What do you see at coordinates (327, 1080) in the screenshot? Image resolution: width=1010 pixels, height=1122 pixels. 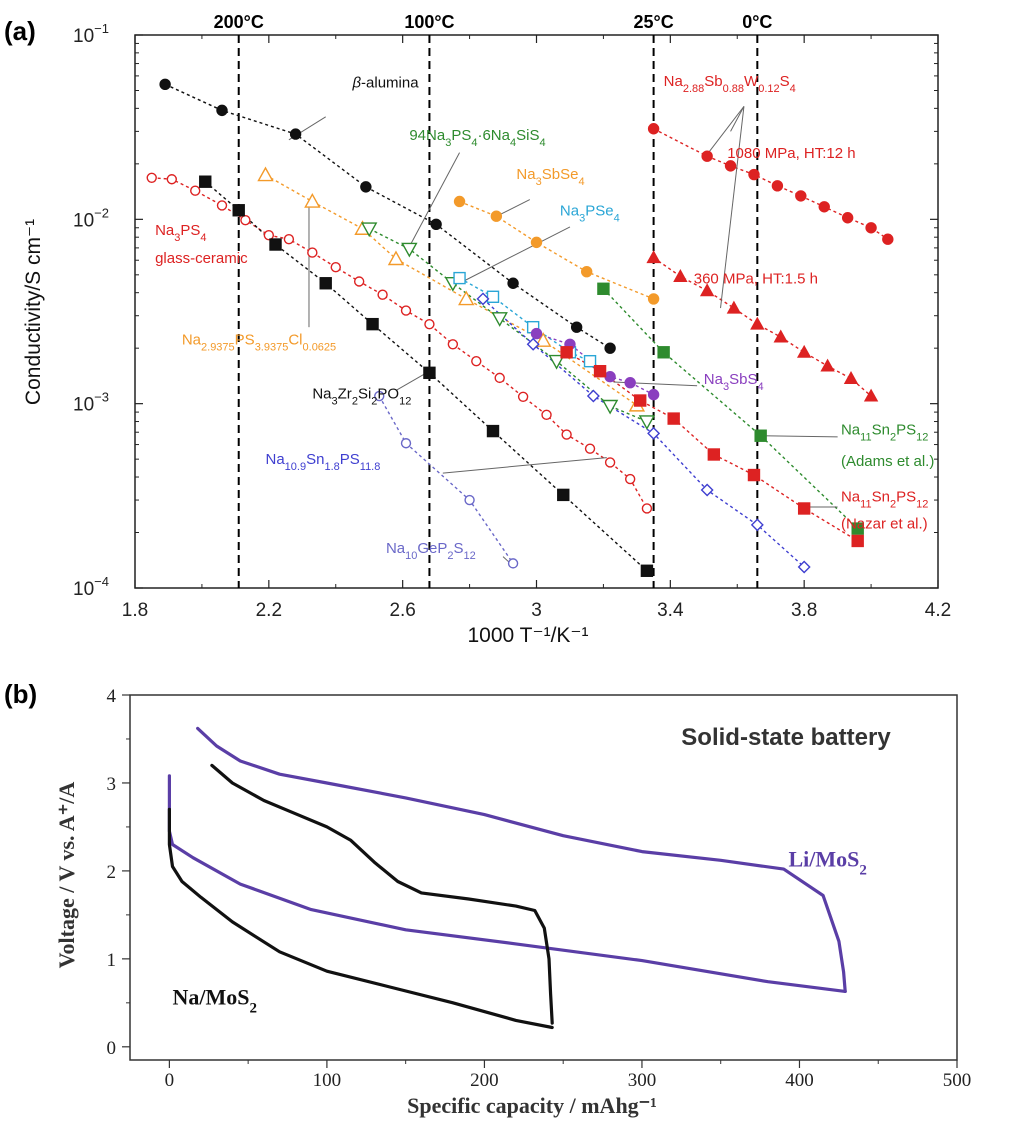 I see `x-tick-label-b: 100` at bounding box center [327, 1080].